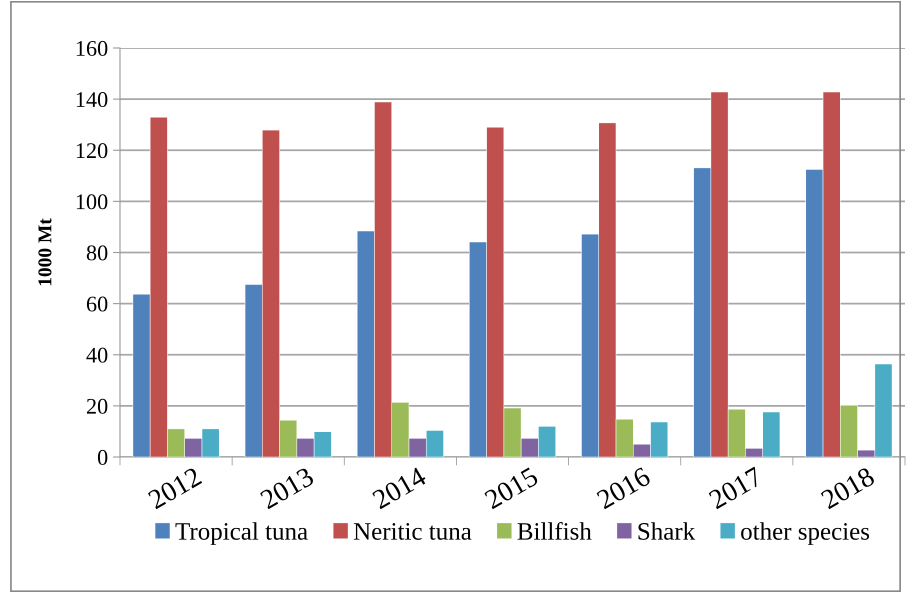 This screenshot has width=912, height=593. I want to click on x-tick-label: 2017, so click(736, 488).